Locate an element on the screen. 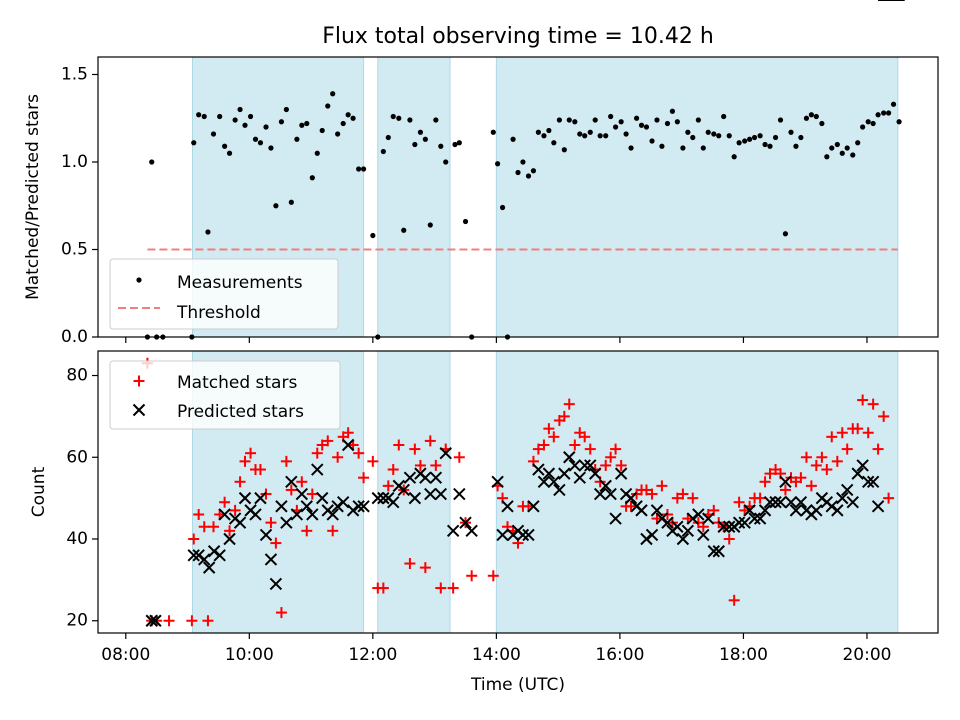 This screenshot has width=960, height=720. y-tick-label: 60 is located at coordinates (77, 457).